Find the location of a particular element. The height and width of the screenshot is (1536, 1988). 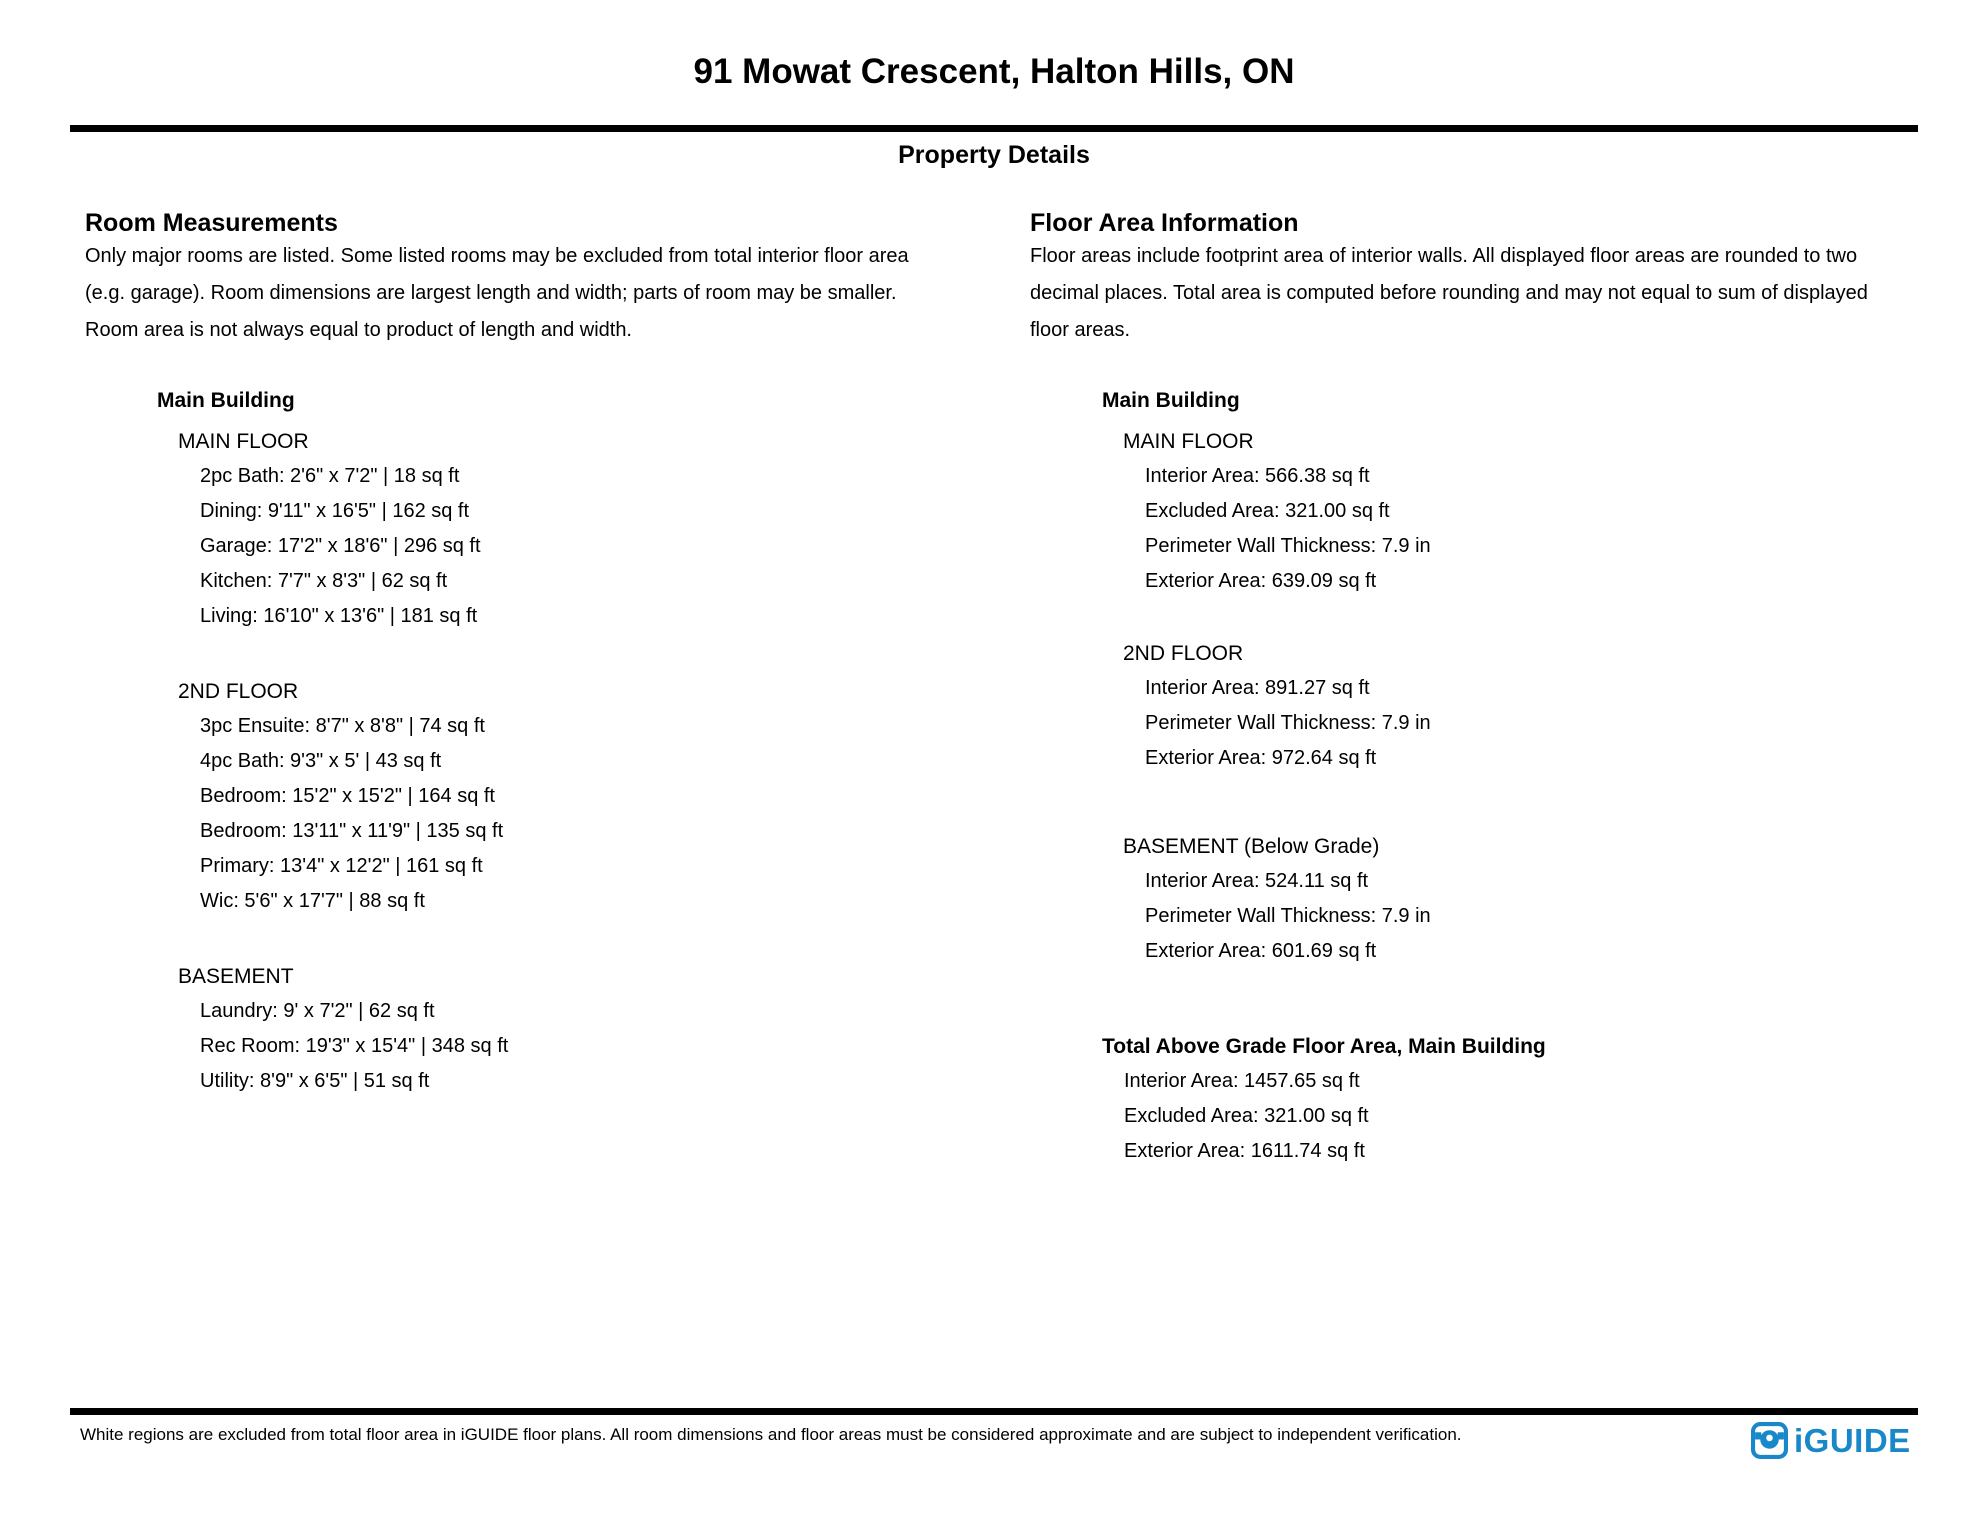

page-title: 91 Mowat Crescent, Halton Hills, ON is located at coordinates (994, 71).